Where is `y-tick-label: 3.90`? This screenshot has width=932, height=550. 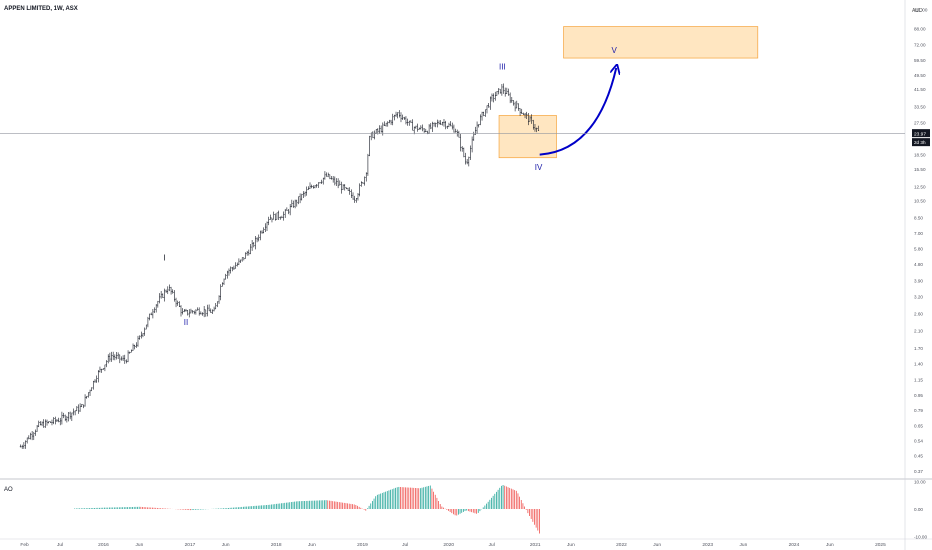
y-tick-label: 3.90 is located at coordinates (918, 281).